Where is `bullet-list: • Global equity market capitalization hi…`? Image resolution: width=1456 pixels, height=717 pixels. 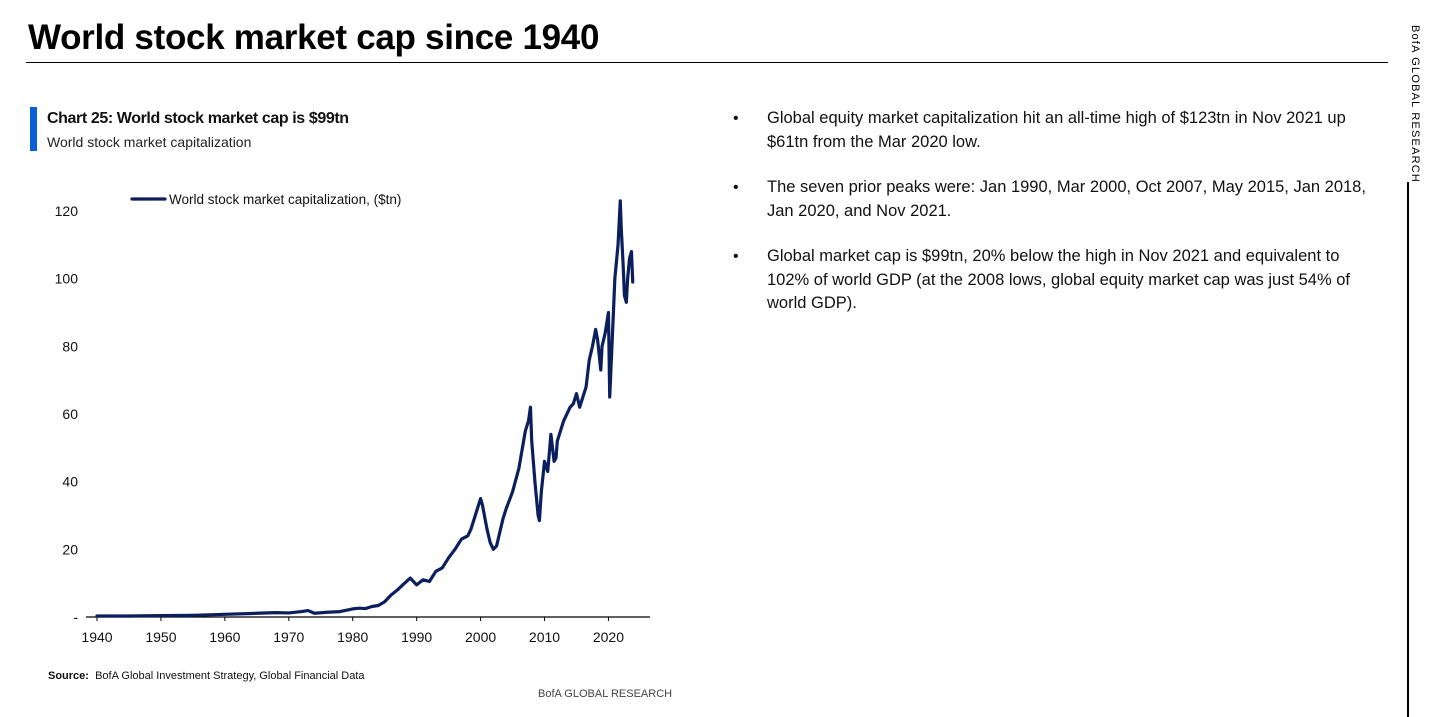 bullet-list: • Global equity market capitalization hi… is located at coordinates (1053, 222).